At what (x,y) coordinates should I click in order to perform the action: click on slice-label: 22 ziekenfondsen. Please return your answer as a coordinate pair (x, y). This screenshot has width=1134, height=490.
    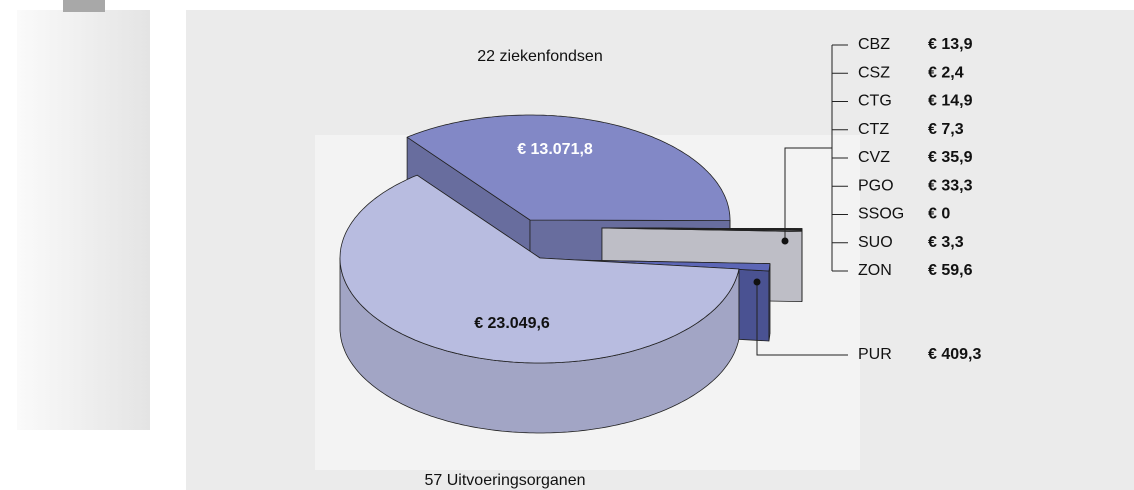
    Looking at the image, I should click on (539, 56).